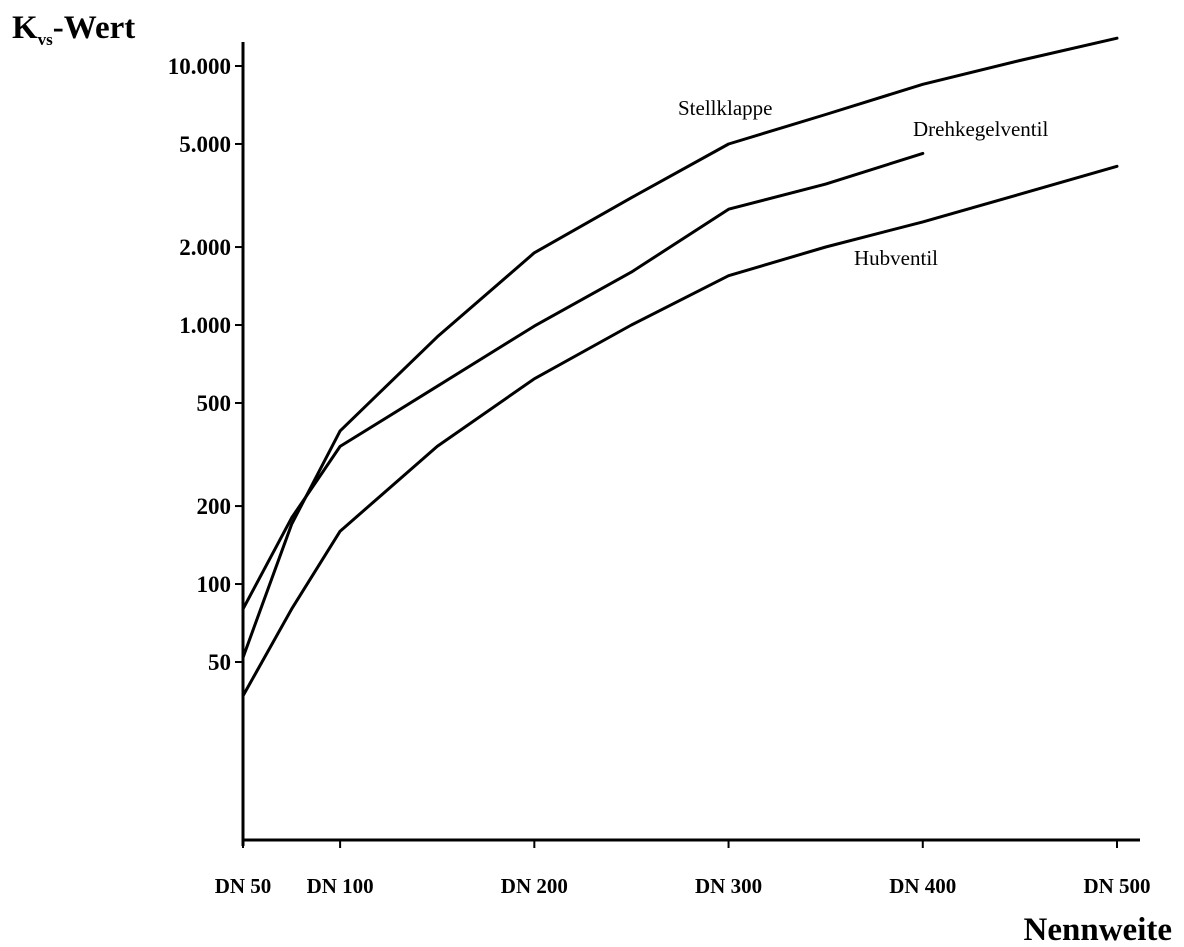 The height and width of the screenshot is (947, 1184). I want to click on y-ticks: 50 100 200 500 1.000 2.000 5.000 10.000, so click(205, 364).